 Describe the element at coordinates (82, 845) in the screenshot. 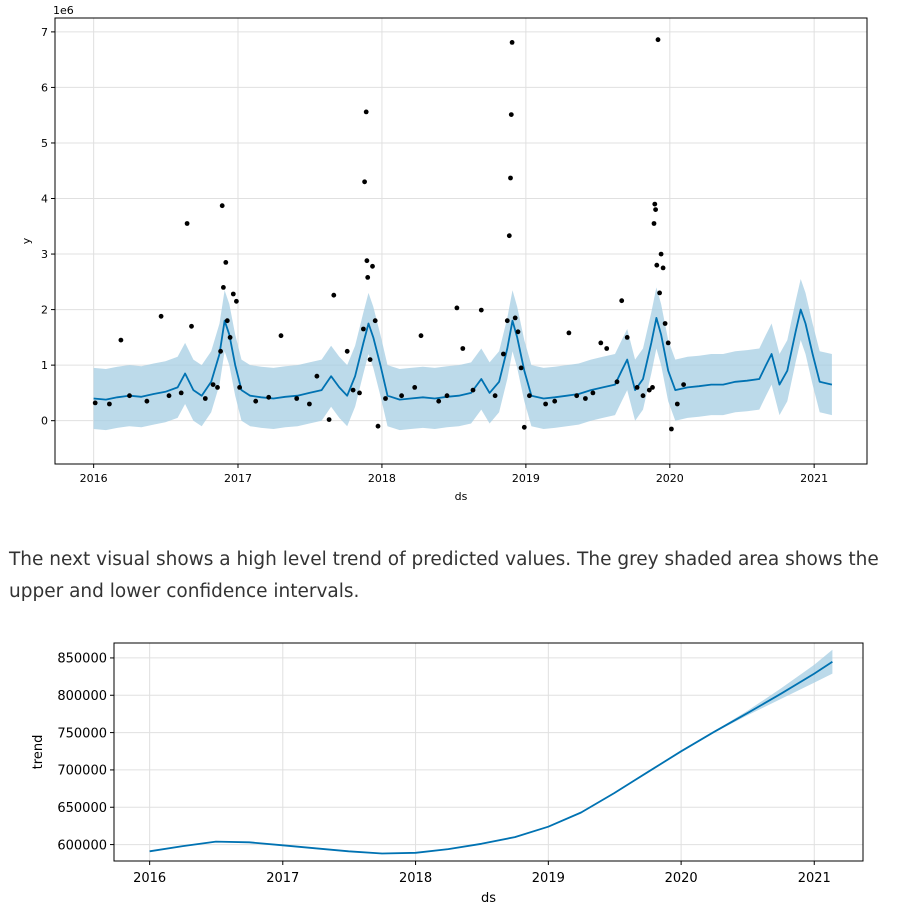

I see `y-tick-label: 600000` at that location.